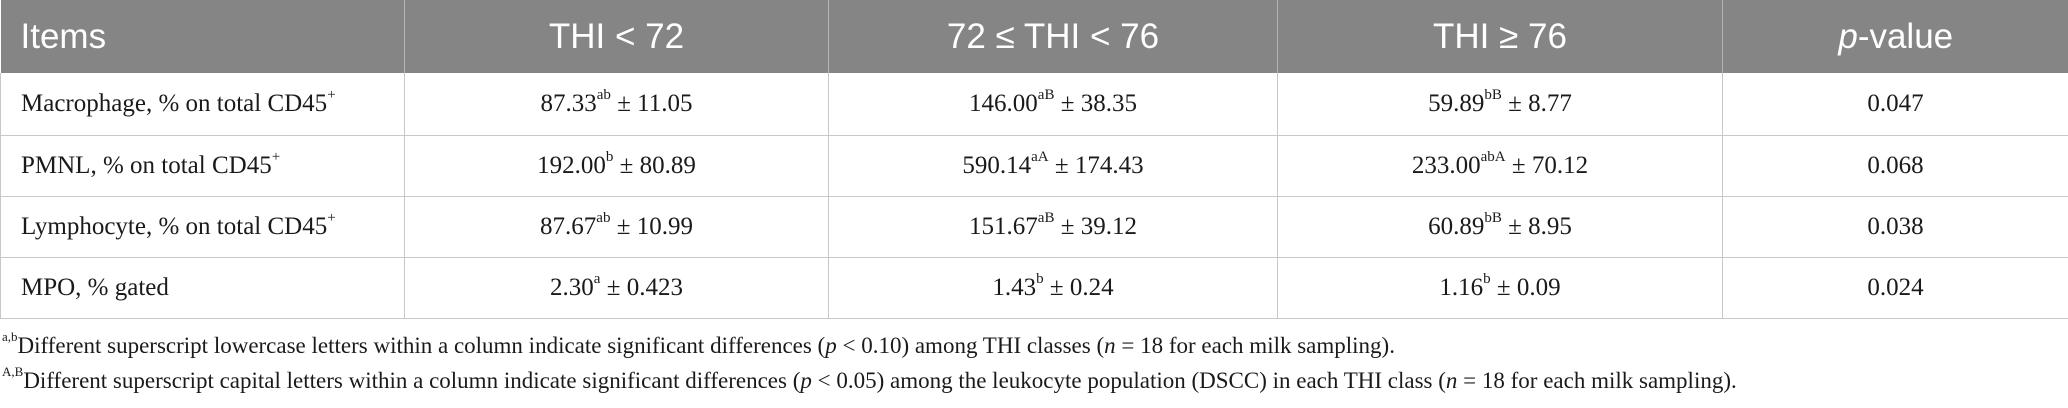 This screenshot has width=2068, height=408. Describe the element at coordinates (568, 103) in the screenshot. I see `cell-value: 87.33` at that location.